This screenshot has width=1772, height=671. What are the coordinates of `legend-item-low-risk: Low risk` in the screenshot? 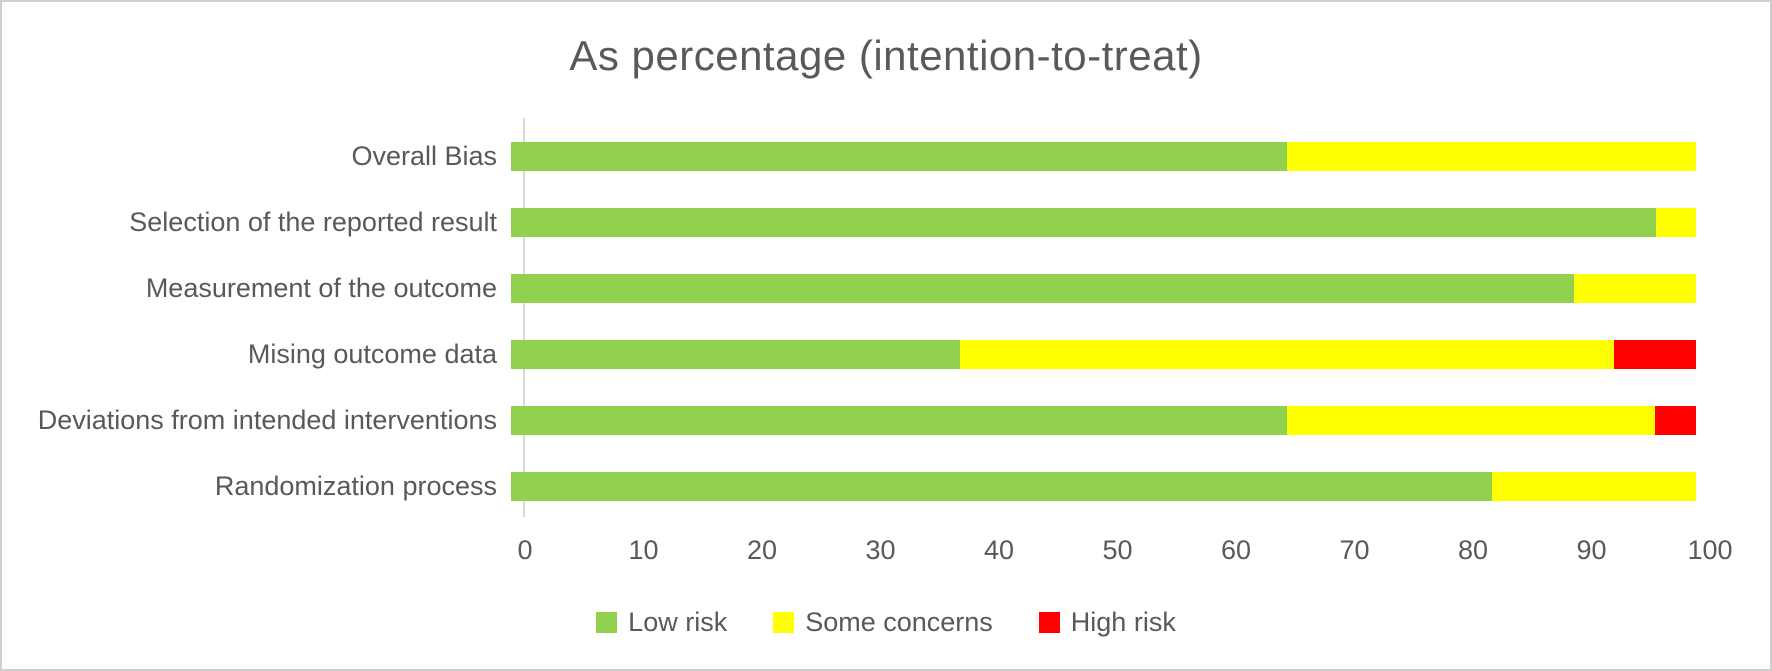 It's located at (661, 622).